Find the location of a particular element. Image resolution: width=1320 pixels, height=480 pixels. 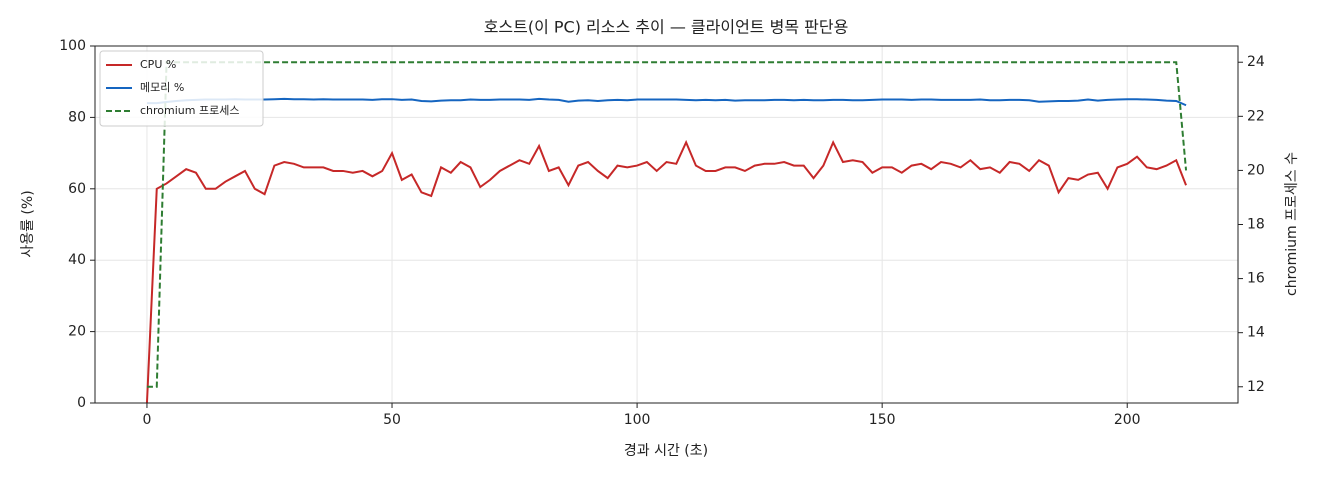

y-tick-label: 100 is located at coordinates (72, 46).